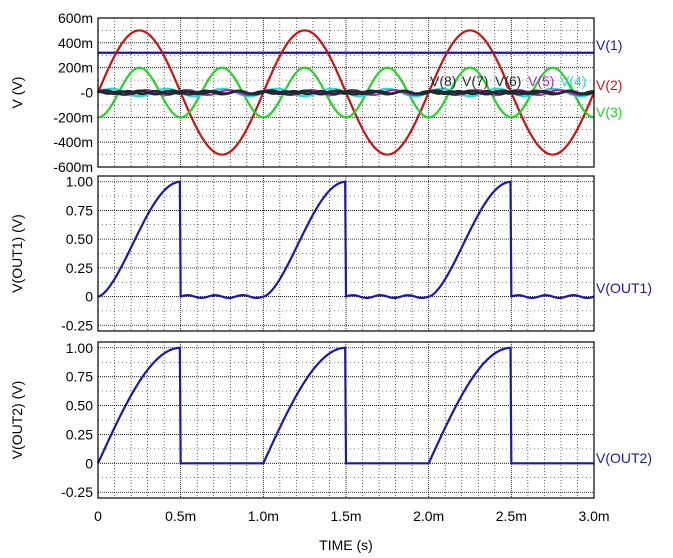 The height and width of the screenshot is (558, 673). Describe the element at coordinates (475, 81) in the screenshot. I see `inline-series-label: V(7)` at that location.